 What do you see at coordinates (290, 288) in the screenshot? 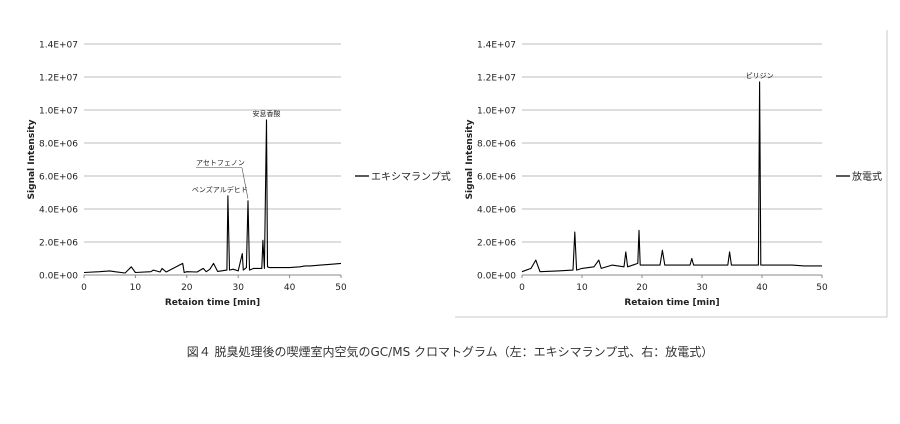
I see `left-chart-xtick-label: 40` at bounding box center [290, 288].